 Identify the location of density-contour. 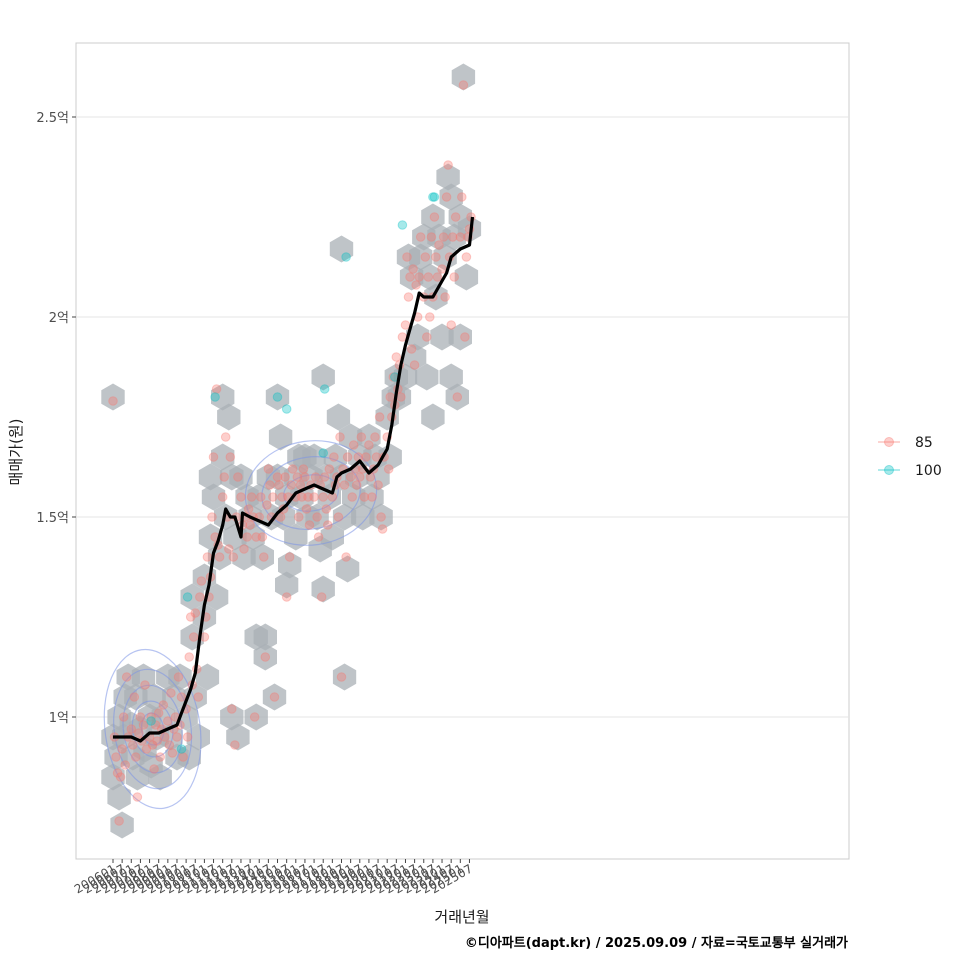
(311, 493).